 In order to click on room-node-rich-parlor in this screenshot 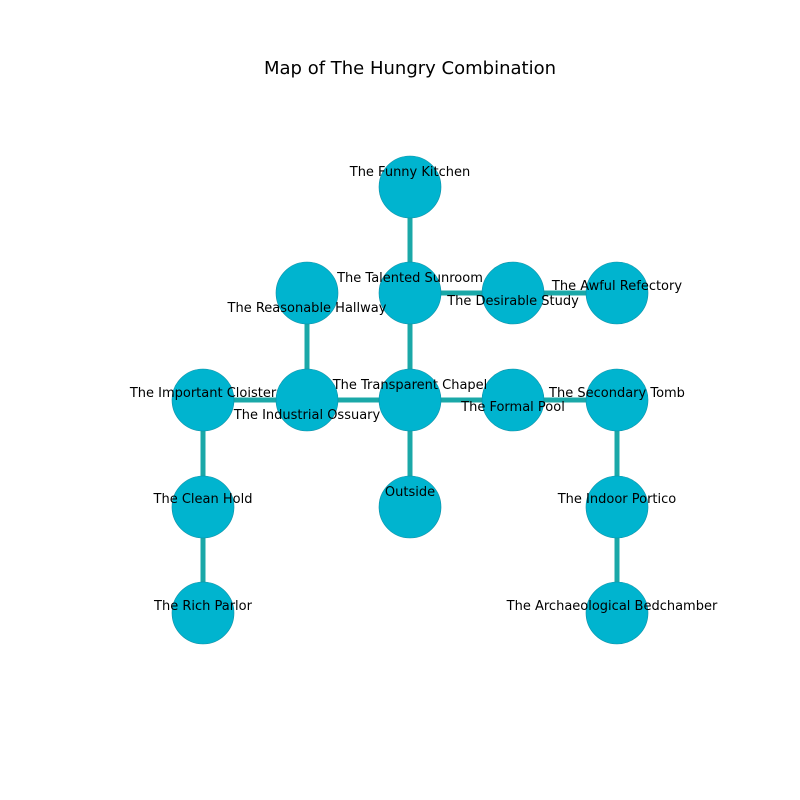, I will do `click(203, 613)`.